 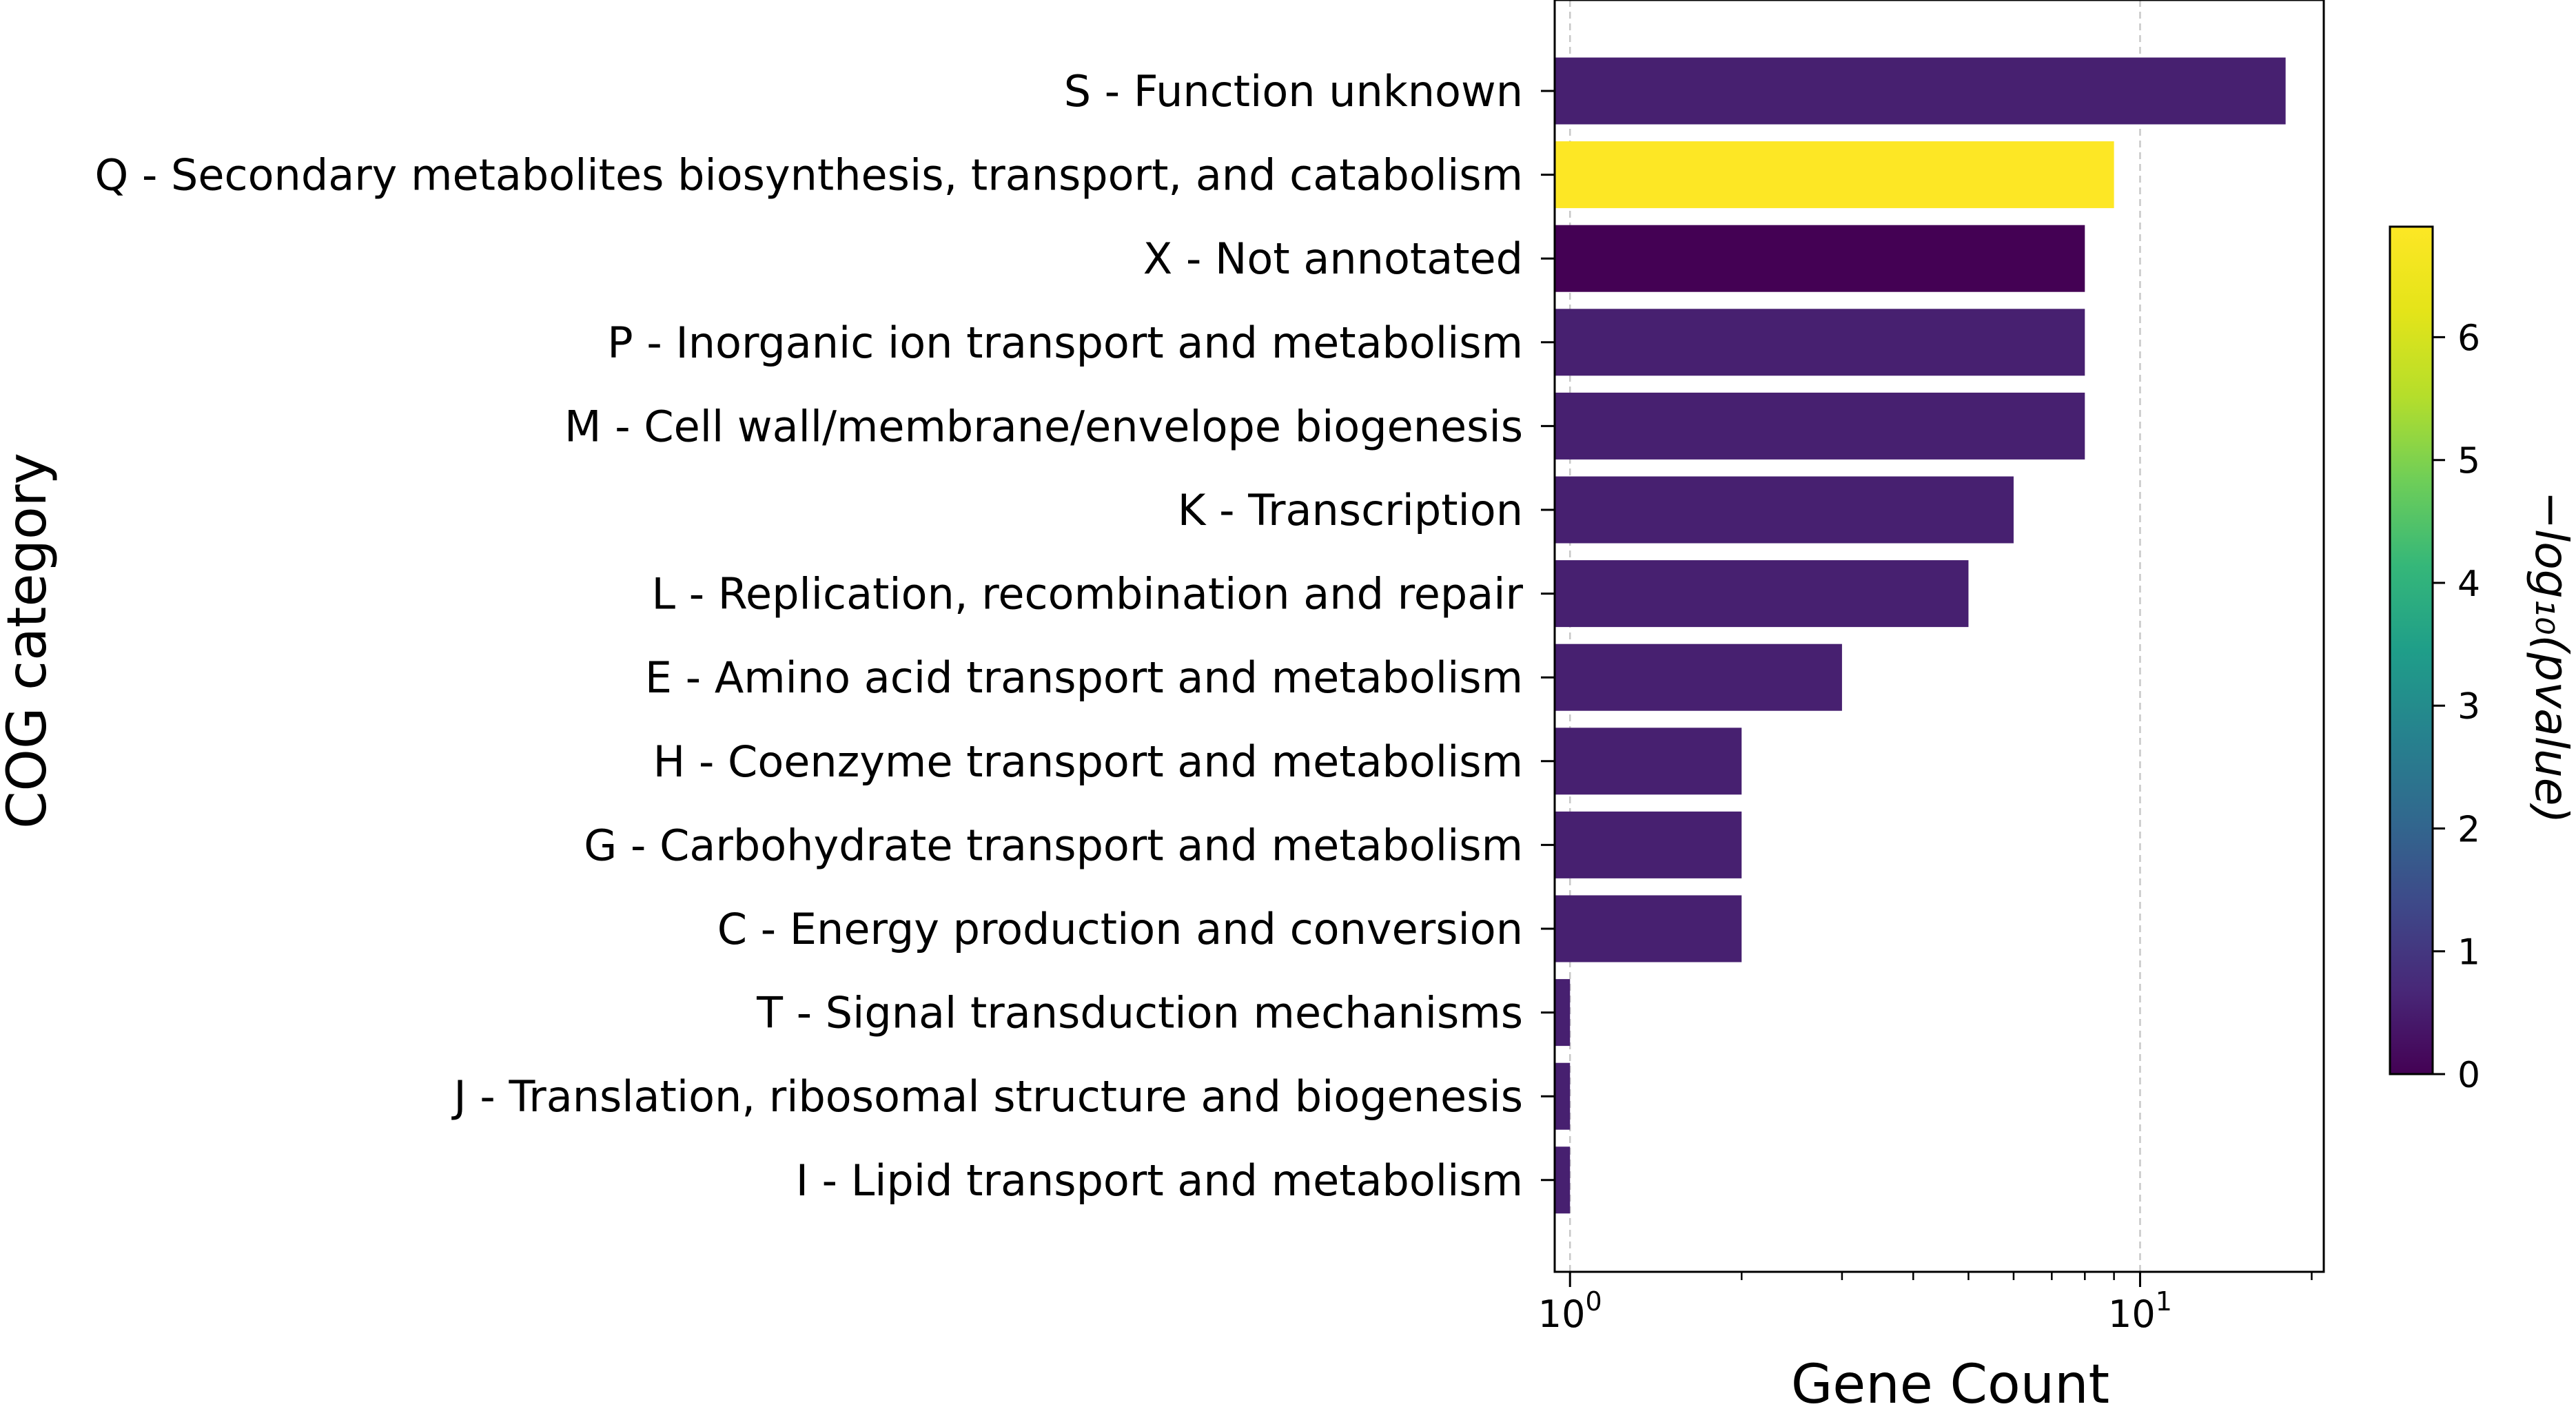 I want to click on category-label: K - Transcription, so click(x=1350, y=510).